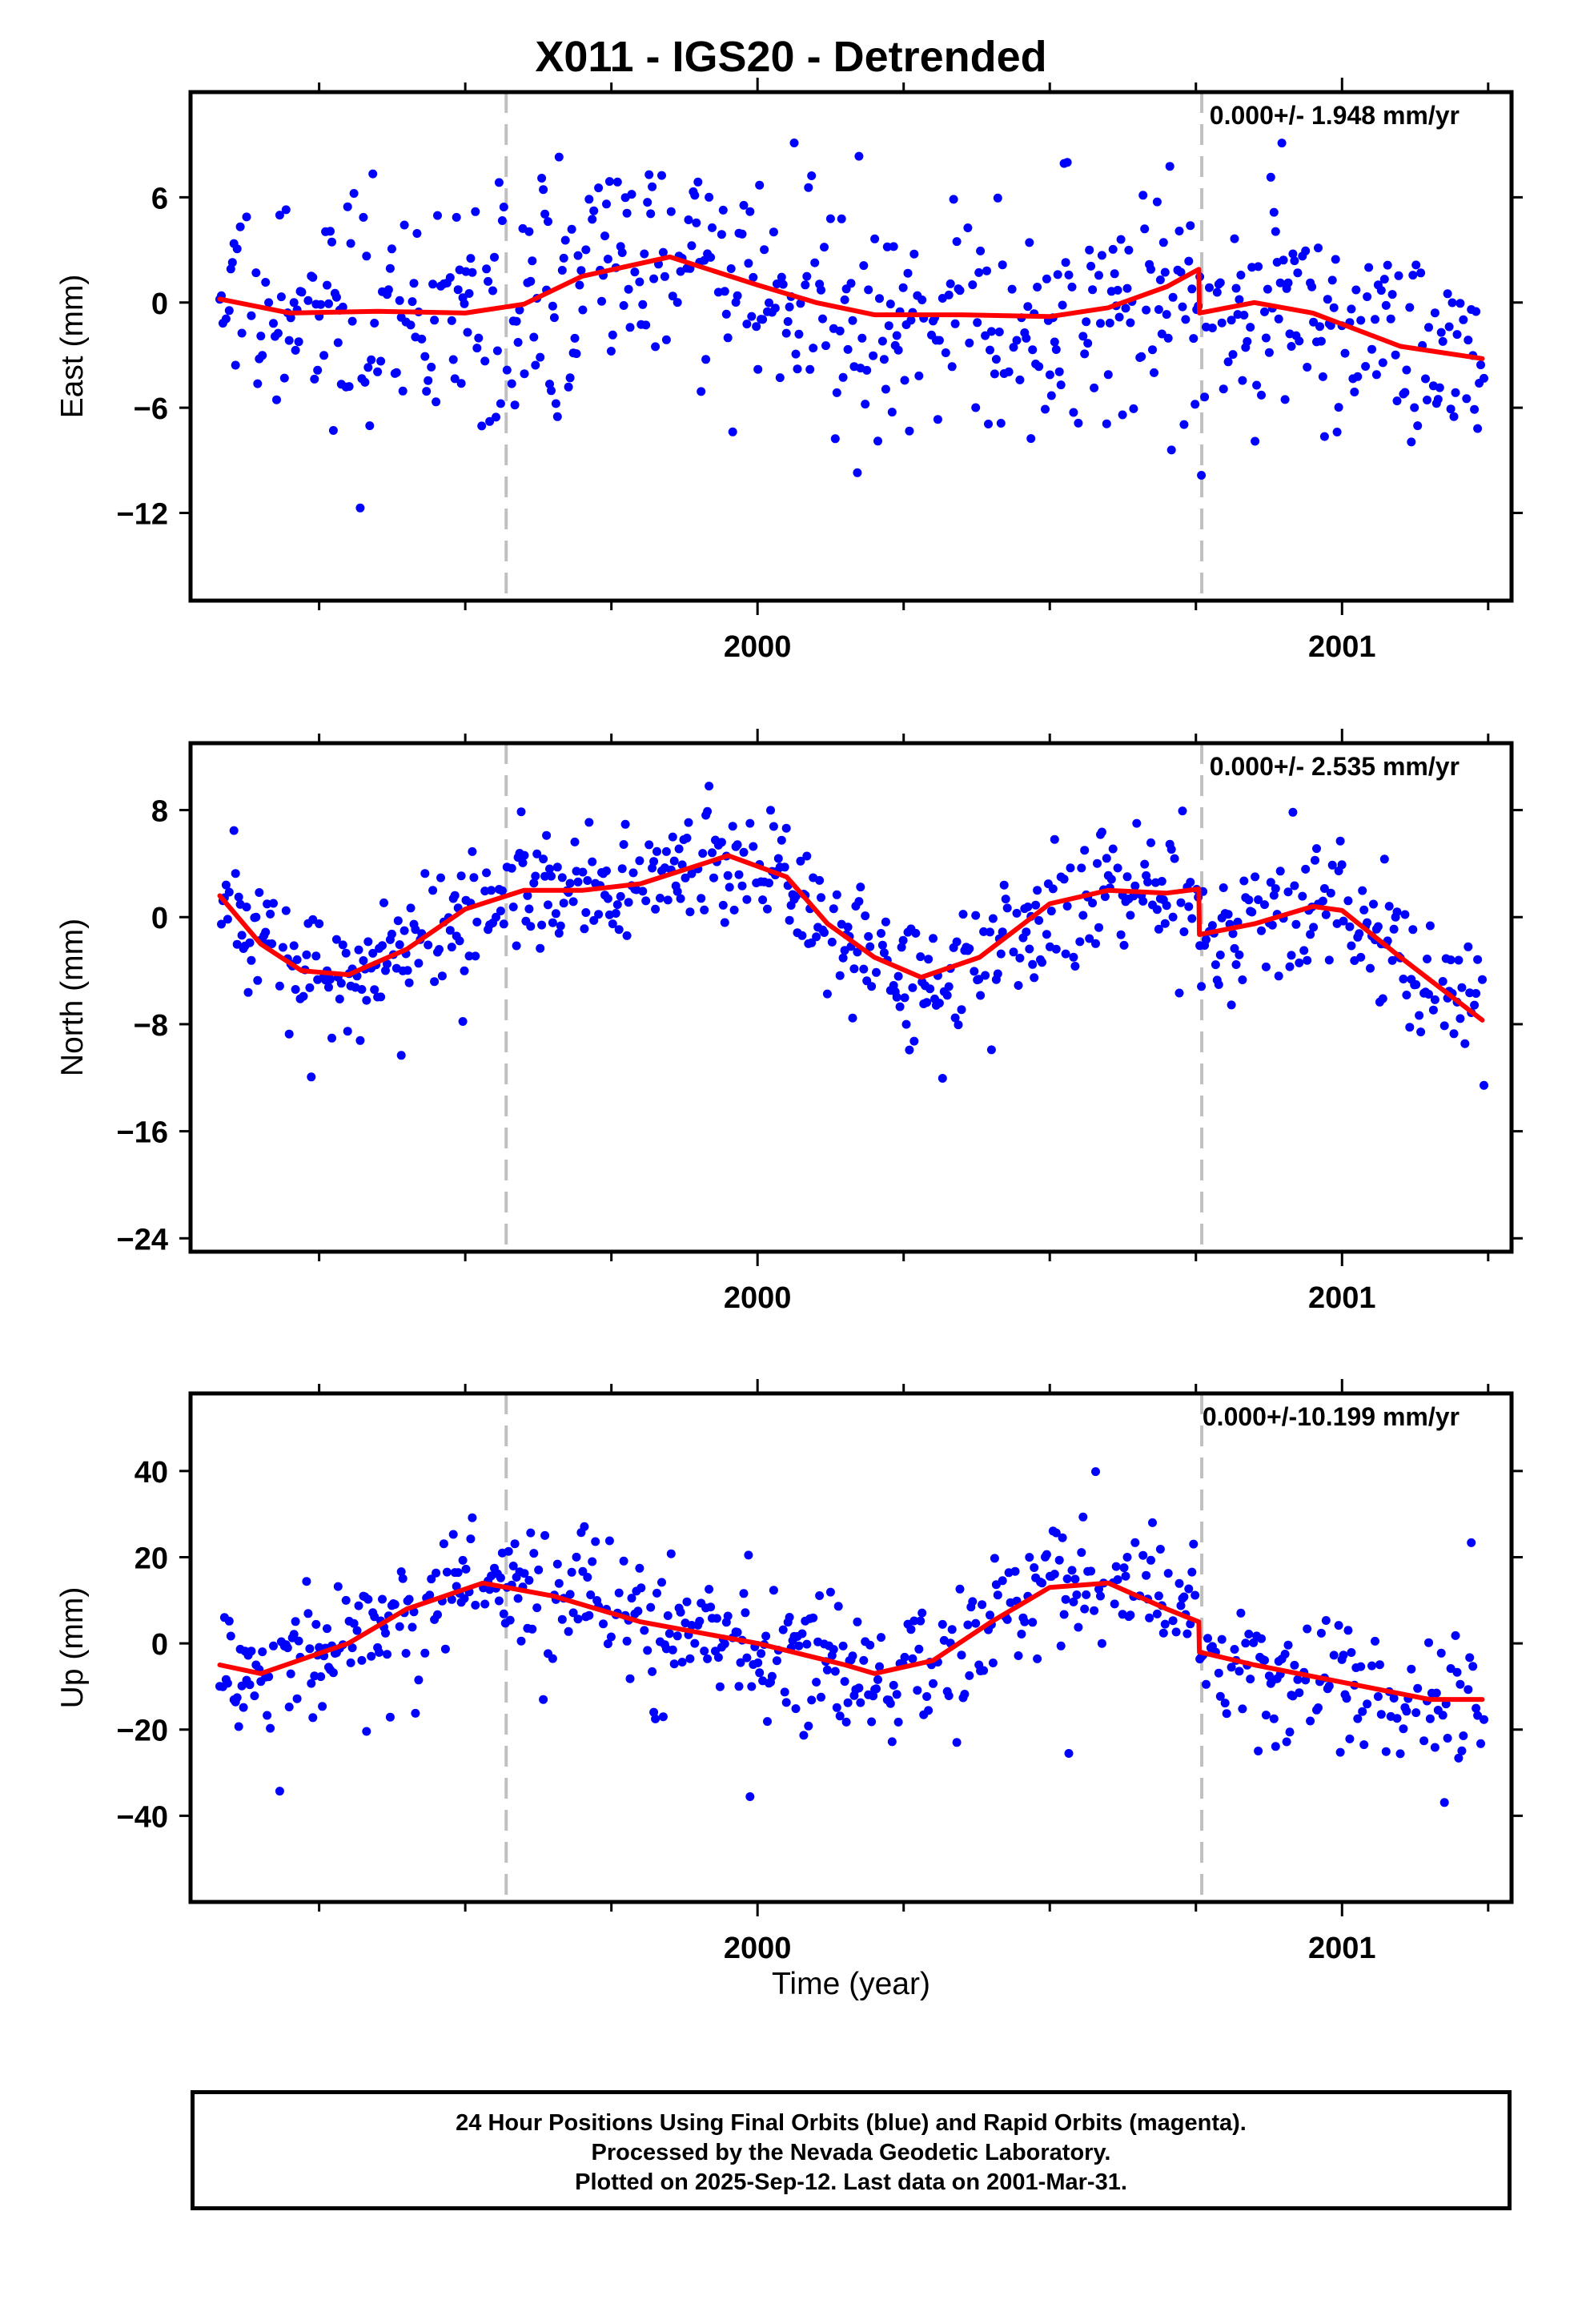  Describe the element at coordinates (151, 1473) in the screenshot. I see `y-tick-label: 40` at that location.